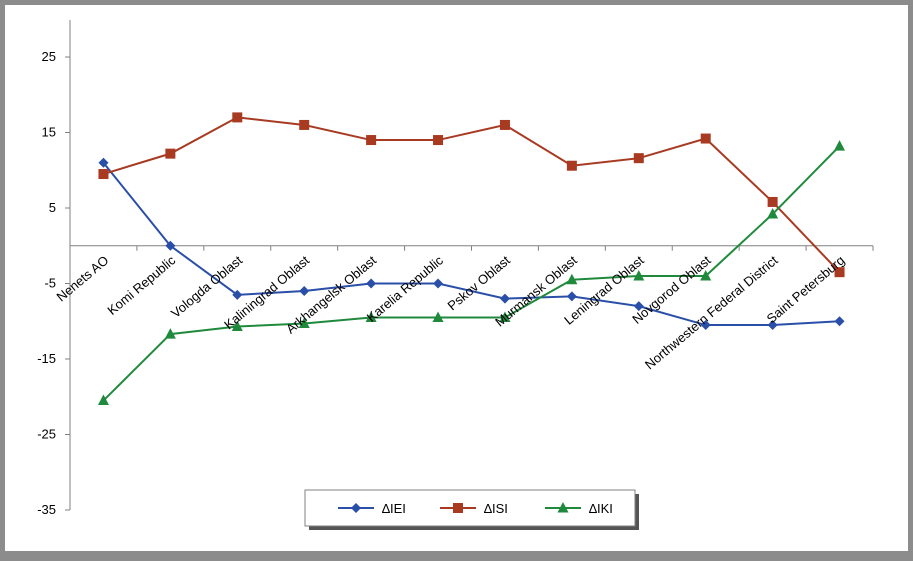 This screenshot has height=561, width=913. Describe the element at coordinates (471, 509) in the screenshot. I see `legend: ∆IEI ∆ISI ∆IKI` at that location.